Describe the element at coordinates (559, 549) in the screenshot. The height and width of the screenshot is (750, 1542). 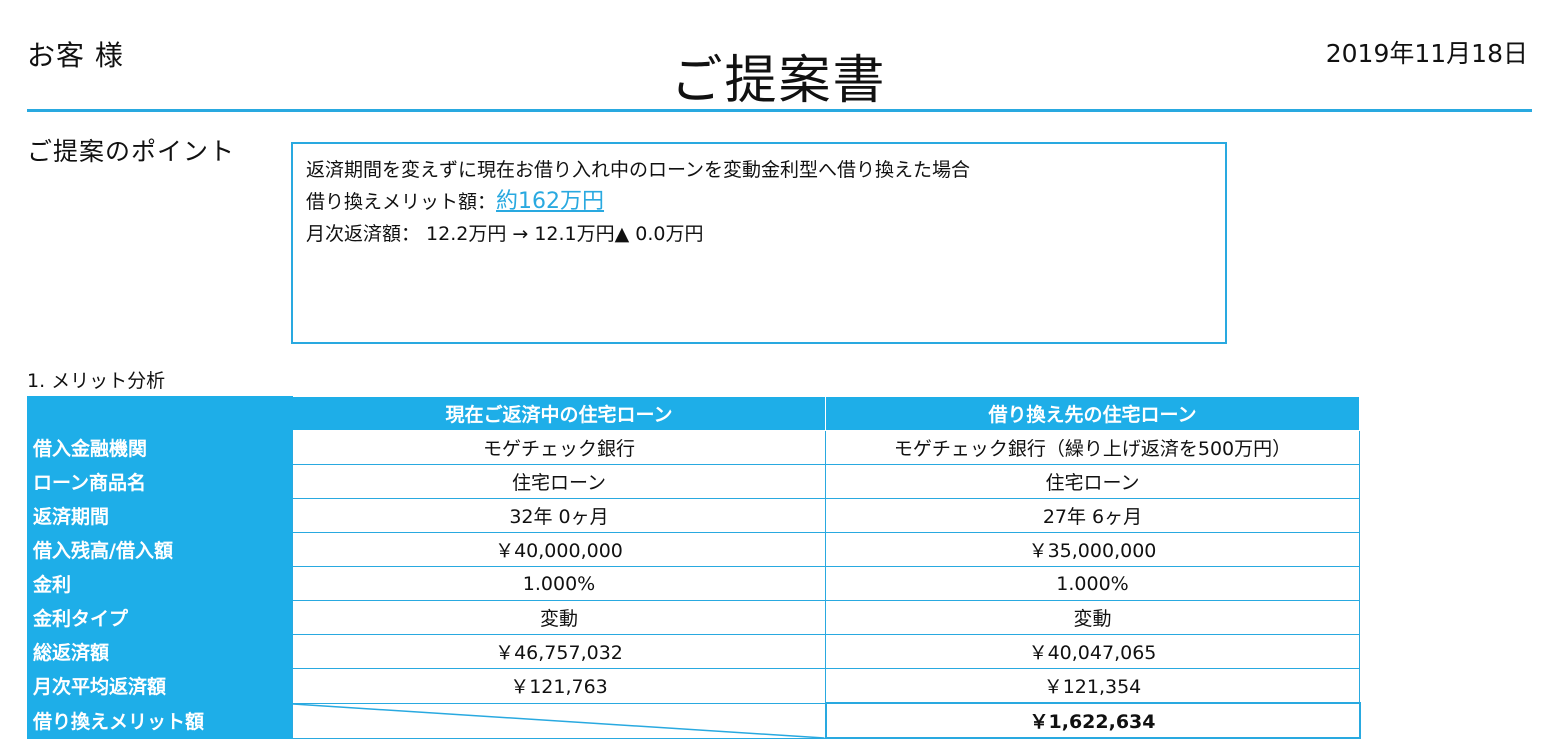
I see `current-loan-value: ￥40,000,000` at that location.